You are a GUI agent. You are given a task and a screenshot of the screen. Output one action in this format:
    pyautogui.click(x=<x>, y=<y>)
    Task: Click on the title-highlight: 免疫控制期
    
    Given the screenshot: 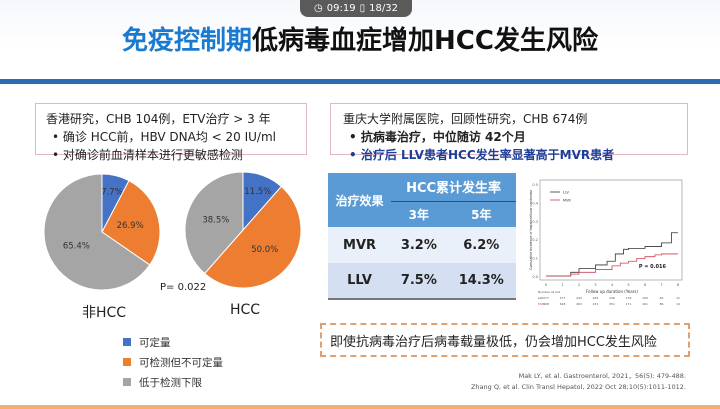 What is the action you would take?
    pyautogui.click(x=187, y=41)
    